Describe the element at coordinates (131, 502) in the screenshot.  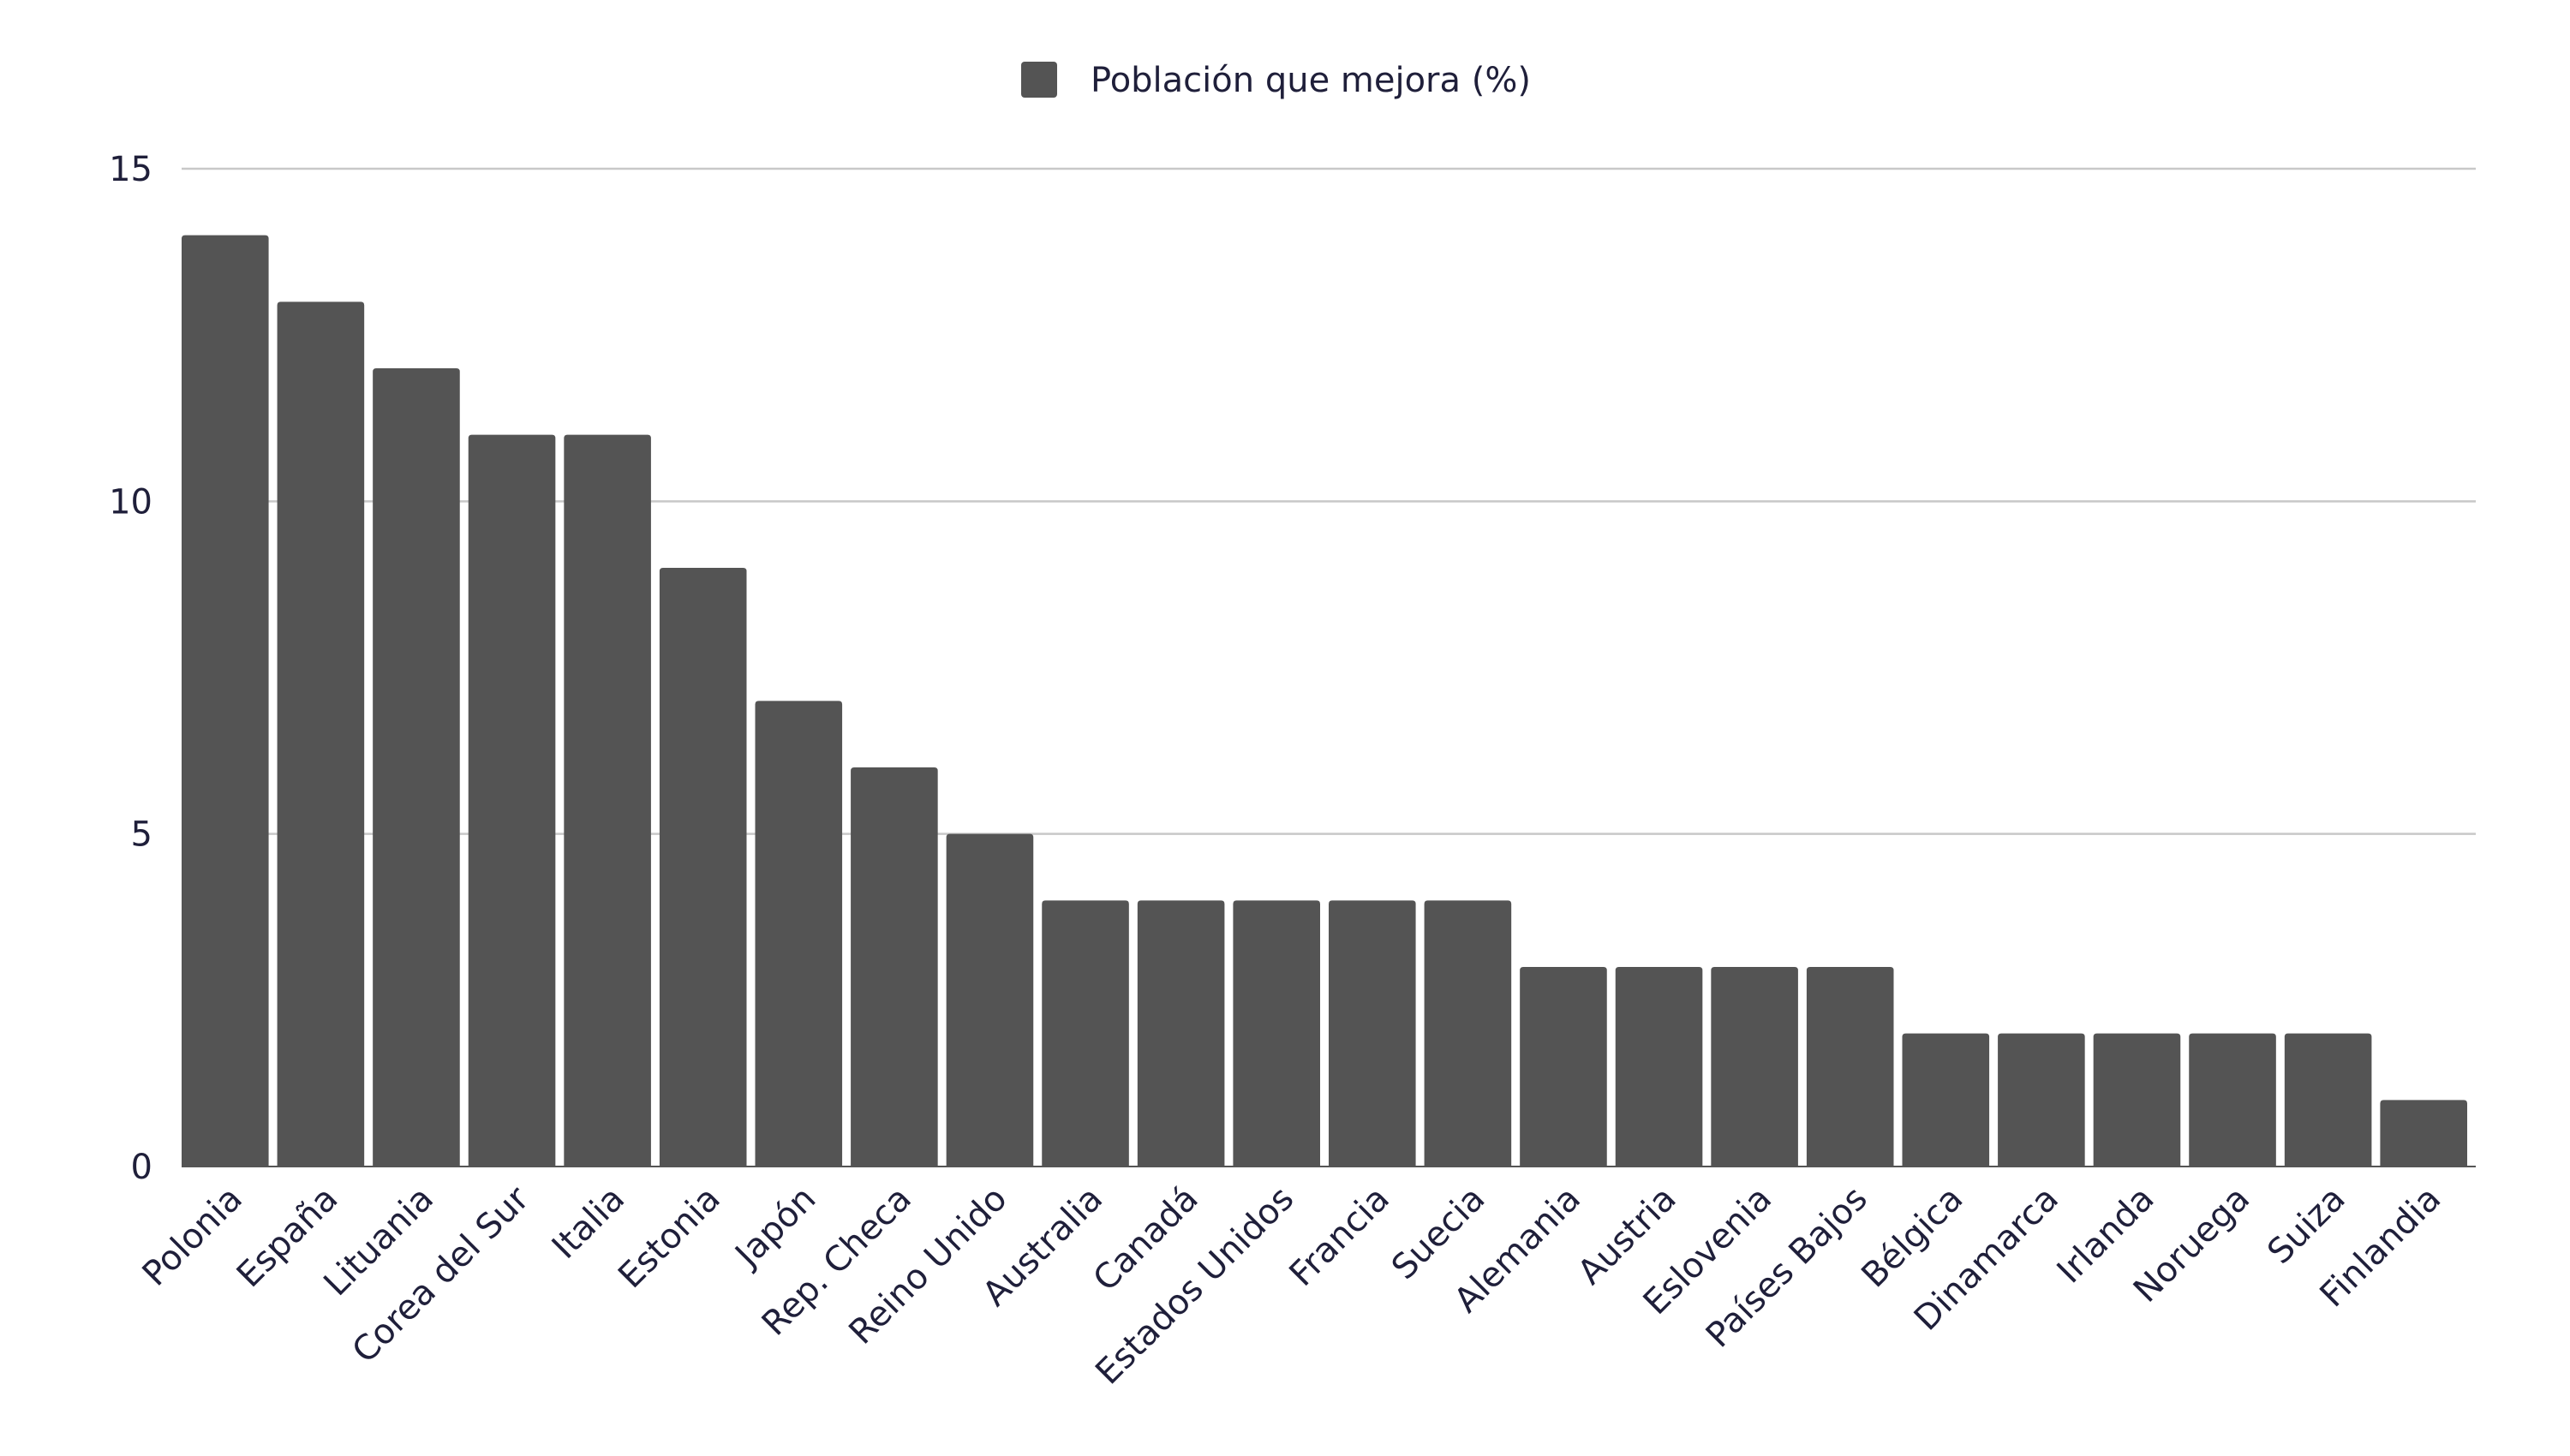
I see `y-tick-label: 10` at that location.